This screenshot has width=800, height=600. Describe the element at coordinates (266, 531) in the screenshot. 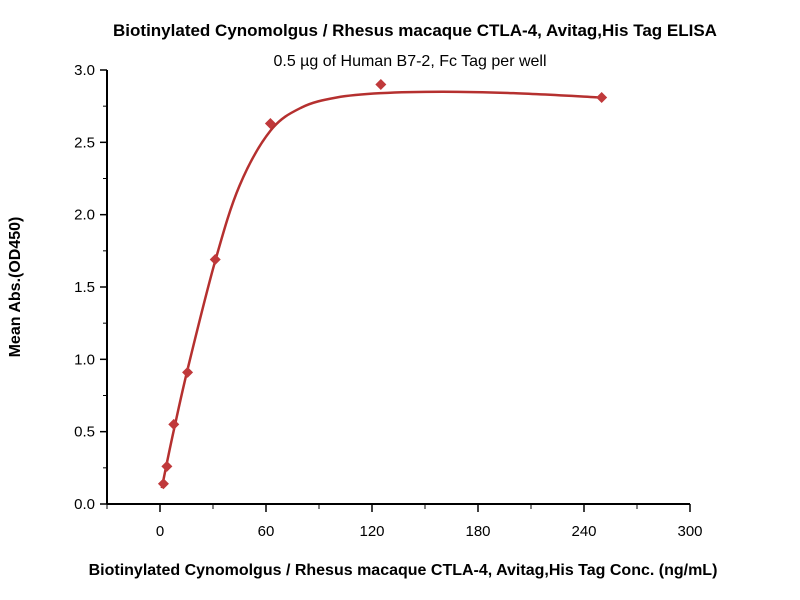

I see `x-tick-label: 60` at that location.